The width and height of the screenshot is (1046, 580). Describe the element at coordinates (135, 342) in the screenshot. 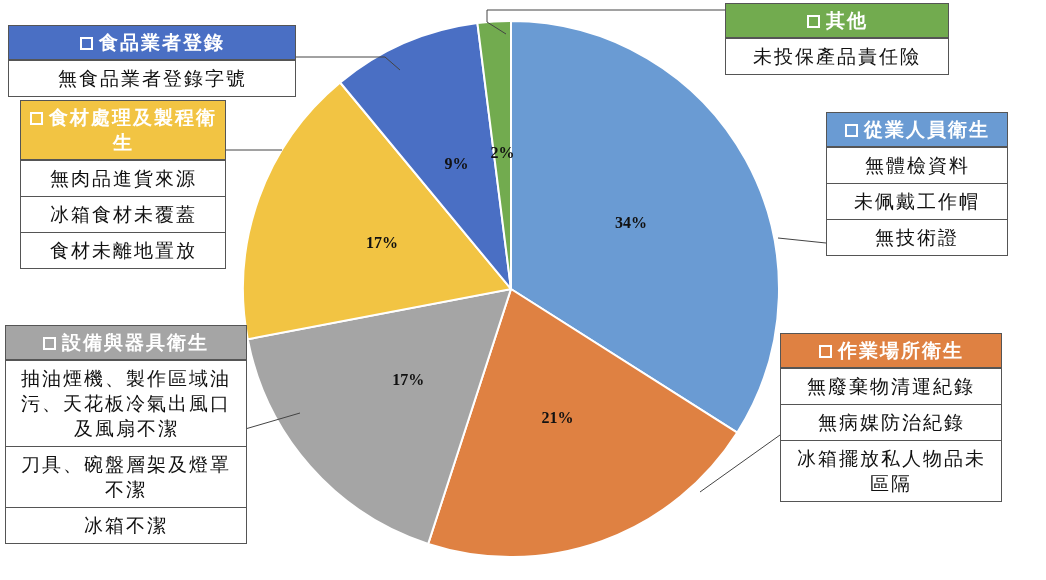

I see `legend-label: 設備與器具衛生` at that location.